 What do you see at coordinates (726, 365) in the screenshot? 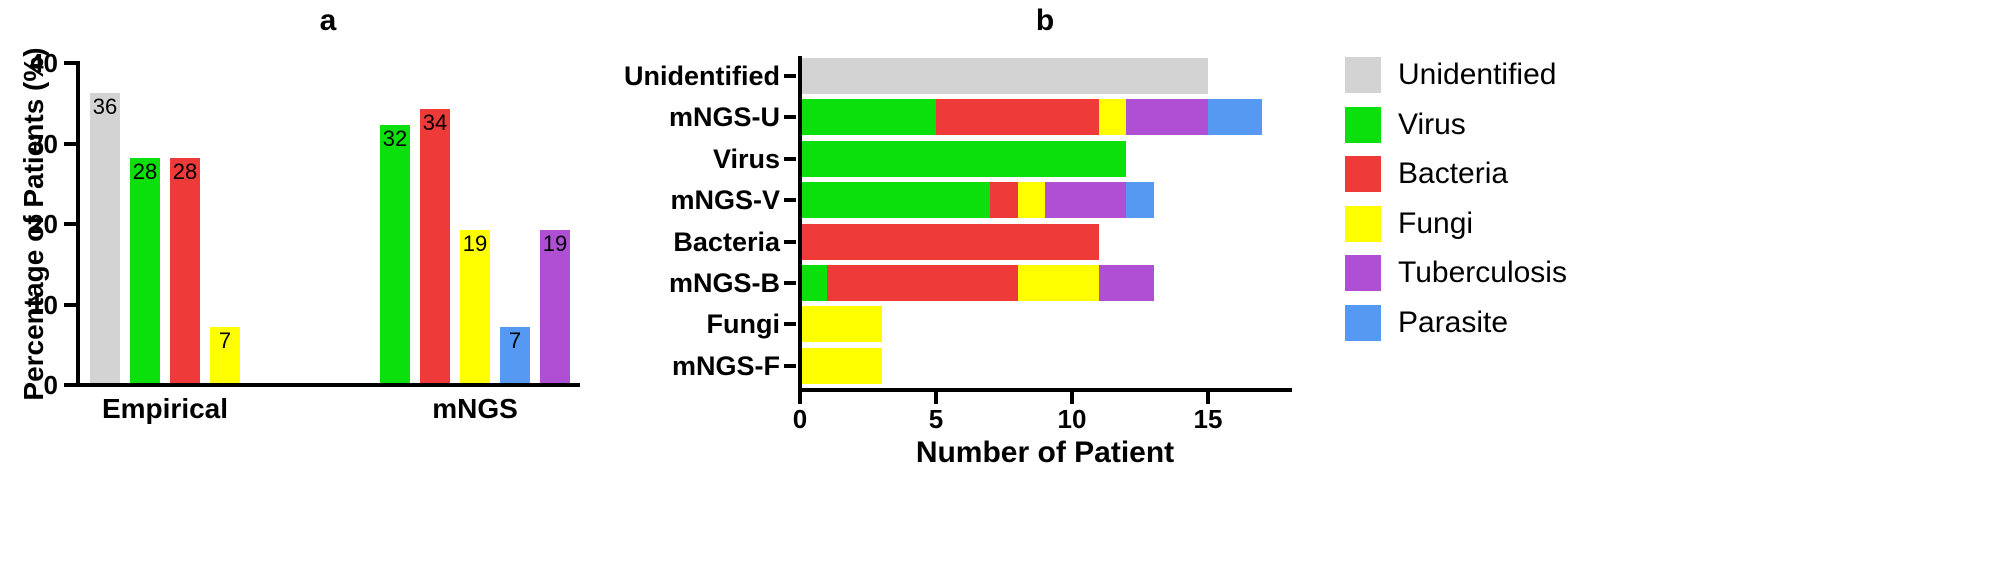
I see `category-label: mNGS-F` at bounding box center [726, 365].